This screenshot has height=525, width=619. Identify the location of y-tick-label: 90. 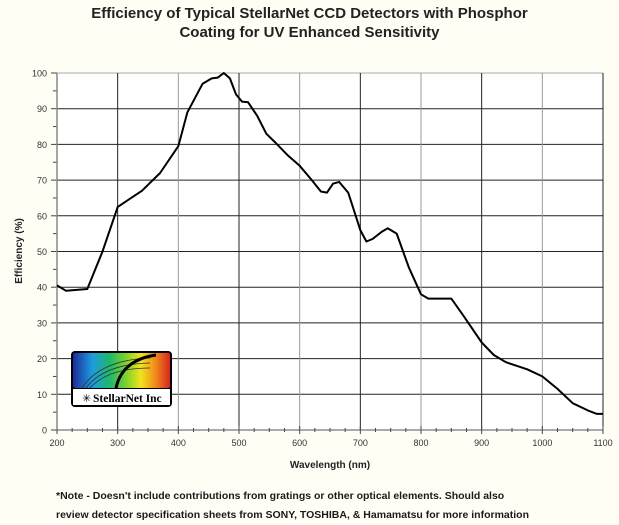
(42, 109).